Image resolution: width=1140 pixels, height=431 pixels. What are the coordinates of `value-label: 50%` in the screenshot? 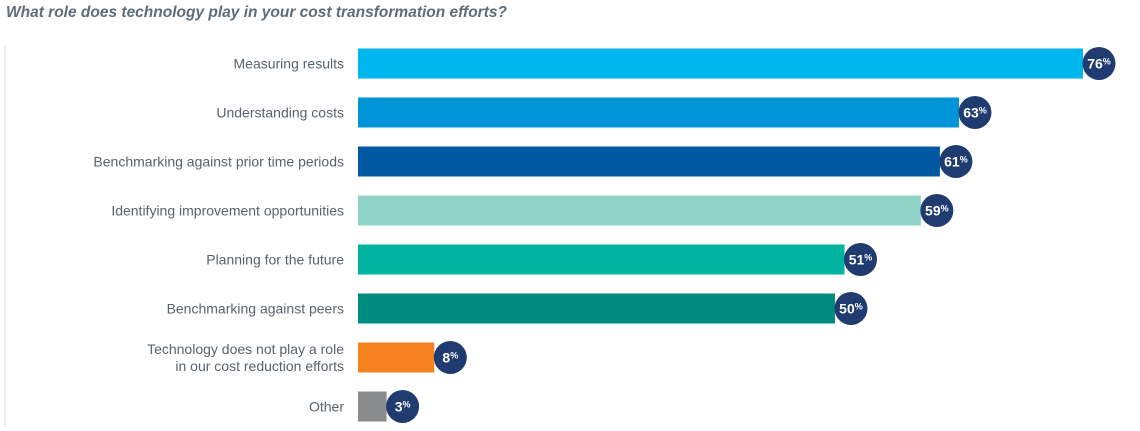 It's located at (851, 309).